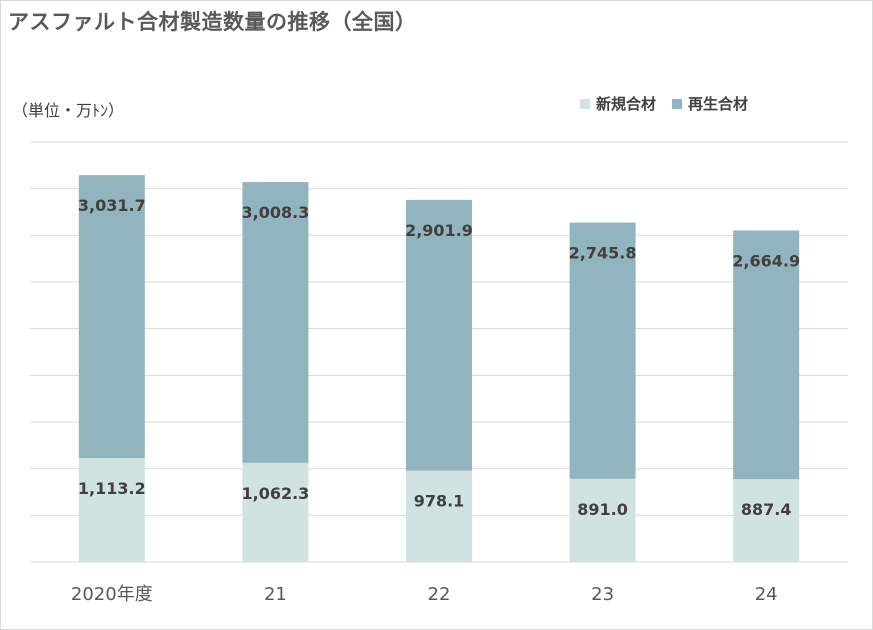  I want to click on x-tick-label: 23, so click(602, 594).